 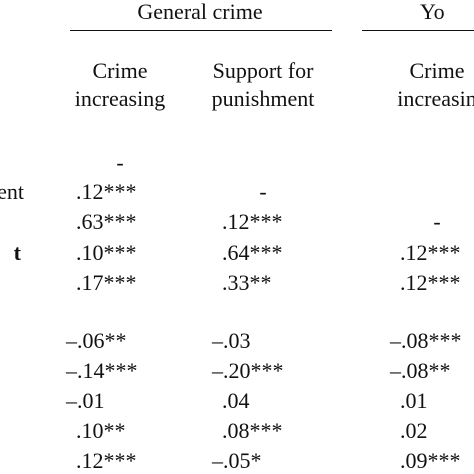 I want to click on column-header: increasin, so click(x=435, y=98).